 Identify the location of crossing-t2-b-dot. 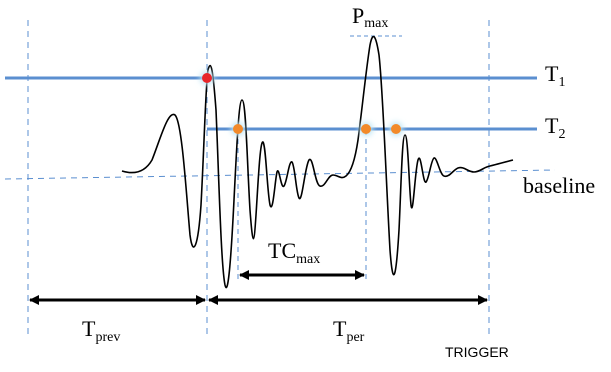
(366, 129).